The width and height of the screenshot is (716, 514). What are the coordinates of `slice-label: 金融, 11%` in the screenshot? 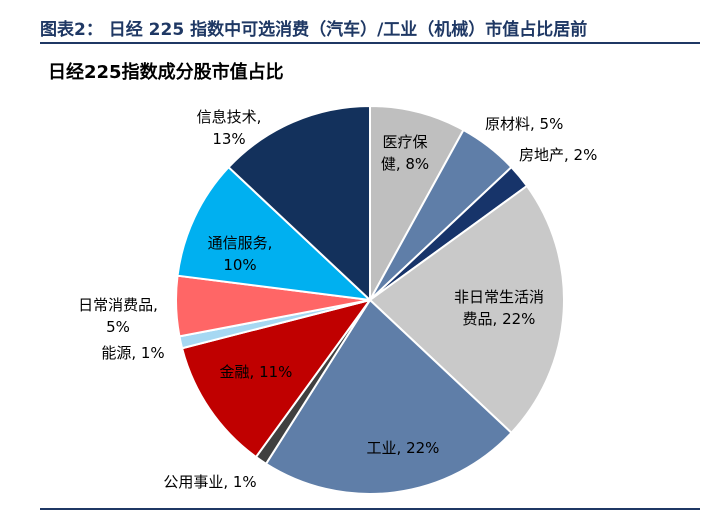 It's located at (256, 372).